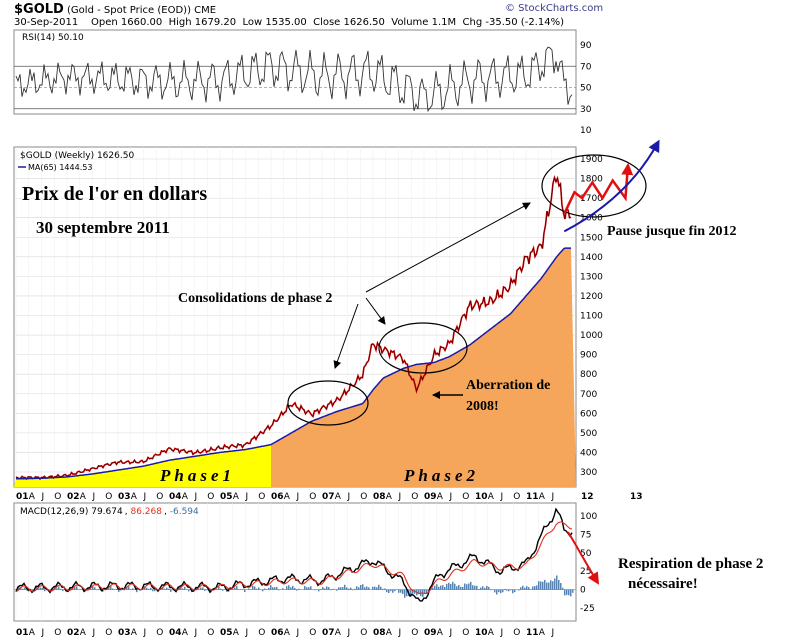 The width and height of the screenshot is (800, 639). Describe the element at coordinates (346, 336) in the screenshot. I see `pointer-arrow-2007` at that location.